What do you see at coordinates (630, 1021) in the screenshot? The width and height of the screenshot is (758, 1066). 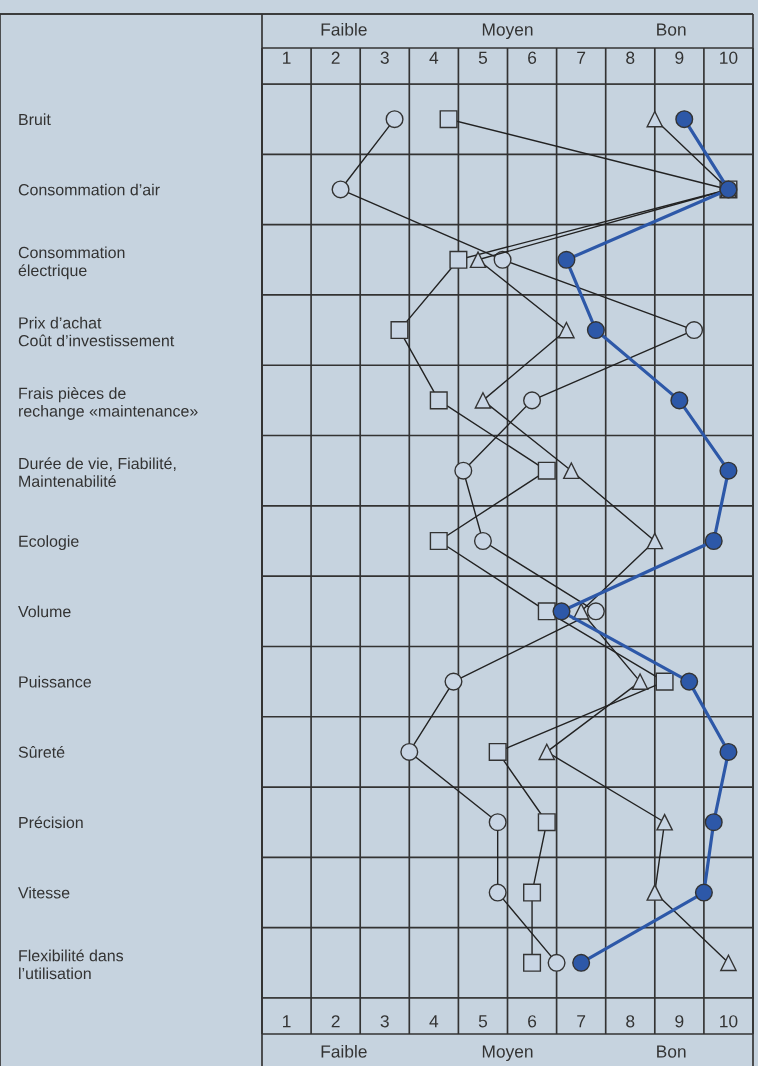 I see `x-tick-label: 8` at bounding box center [630, 1021].